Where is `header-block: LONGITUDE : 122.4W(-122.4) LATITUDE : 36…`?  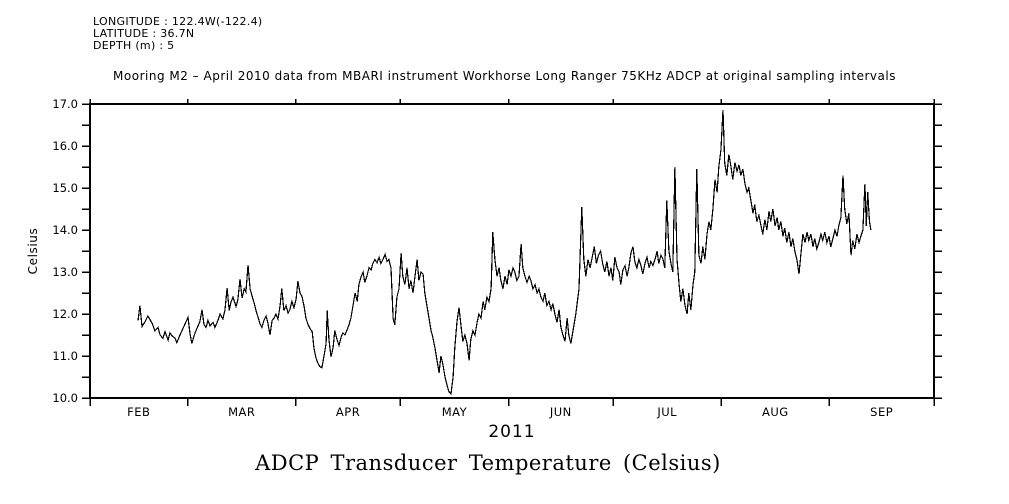
header-block: LONGITUDE : 122.4W(-122.4) LATITUDE : 36… is located at coordinates (178, 34).